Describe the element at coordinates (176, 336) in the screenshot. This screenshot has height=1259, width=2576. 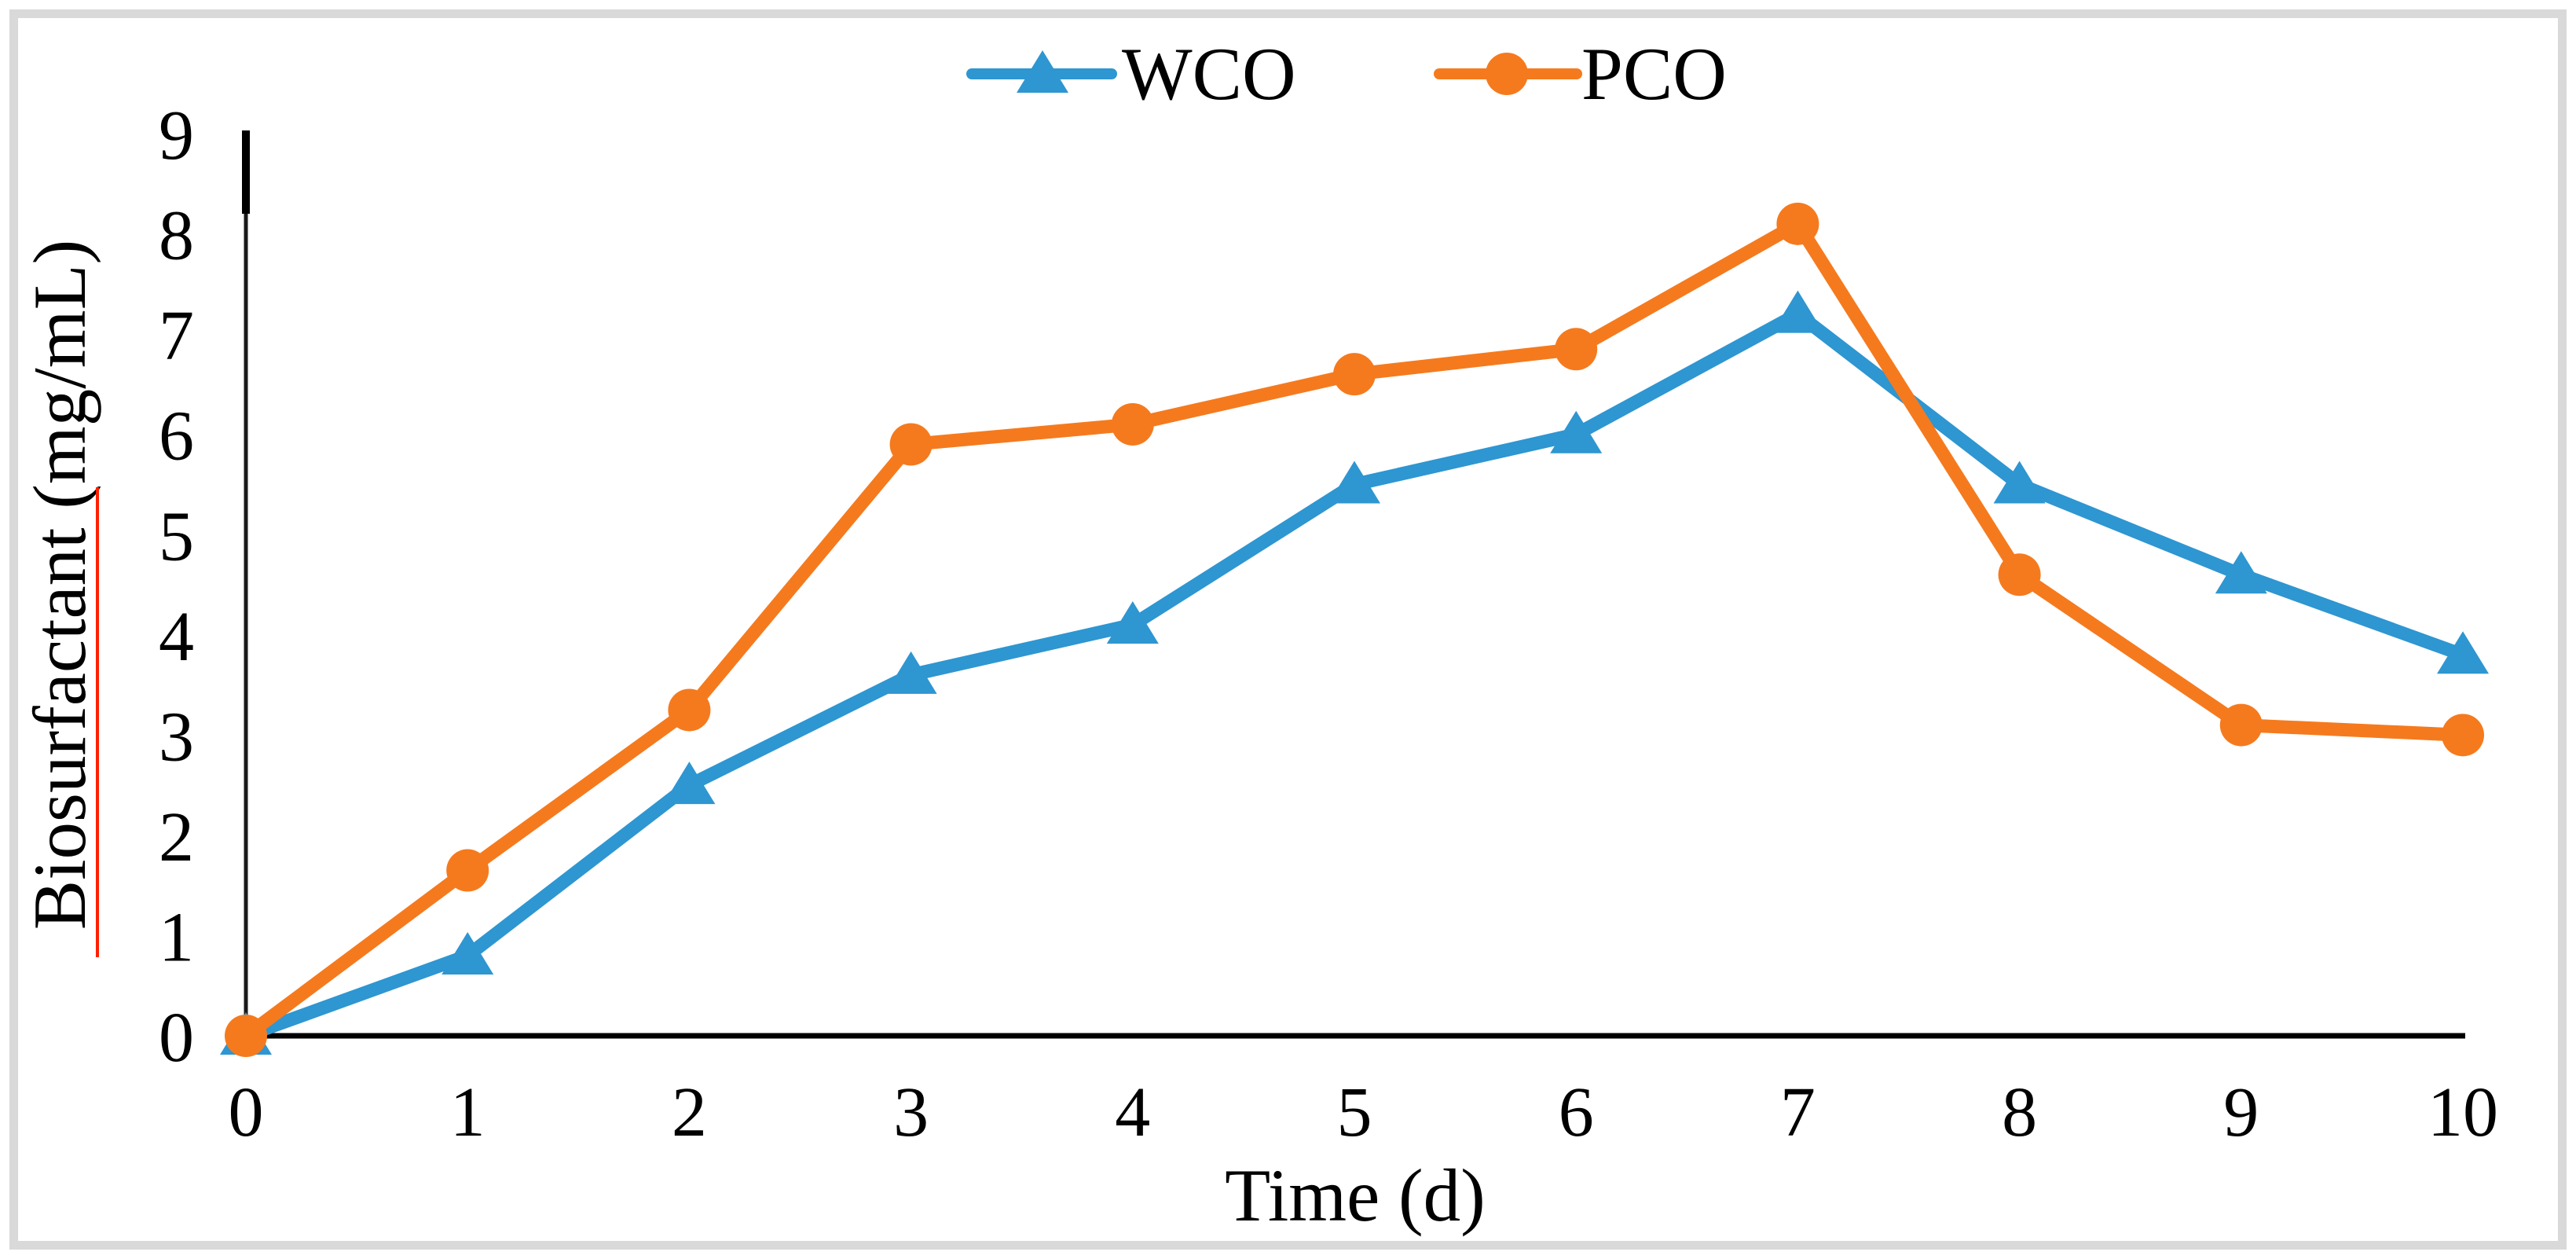
I see `y-tick-label: 7` at that location.